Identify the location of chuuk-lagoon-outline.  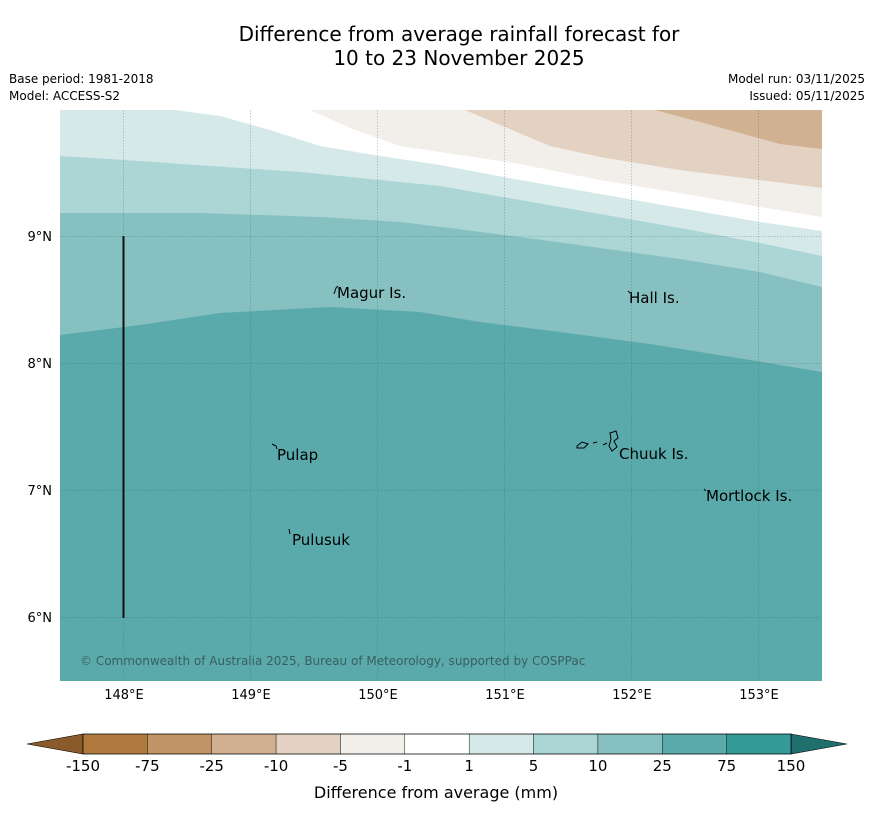
(597, 441).